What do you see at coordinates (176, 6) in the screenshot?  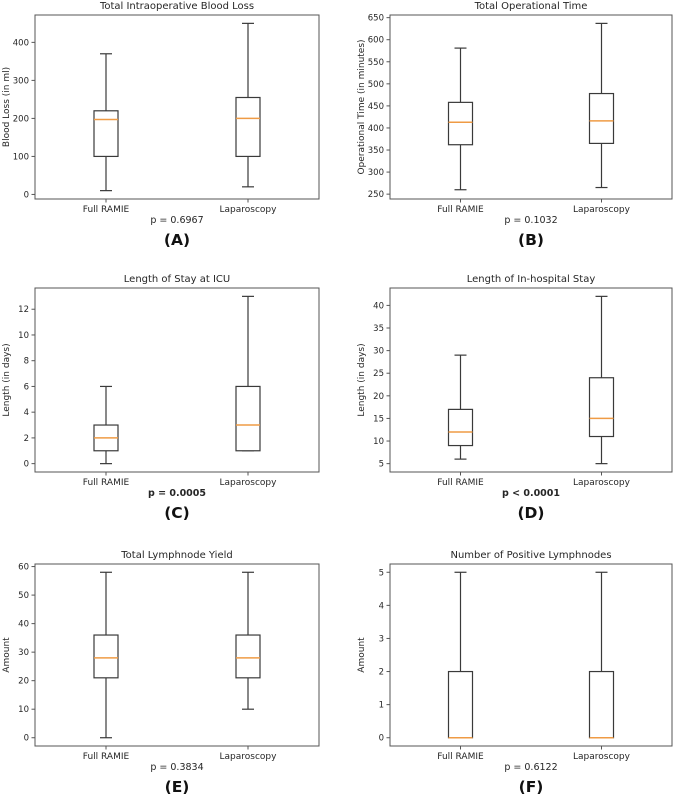 I see `plot-title: Total Intraoperative Blood Loss` at bounding box center [176, 6].